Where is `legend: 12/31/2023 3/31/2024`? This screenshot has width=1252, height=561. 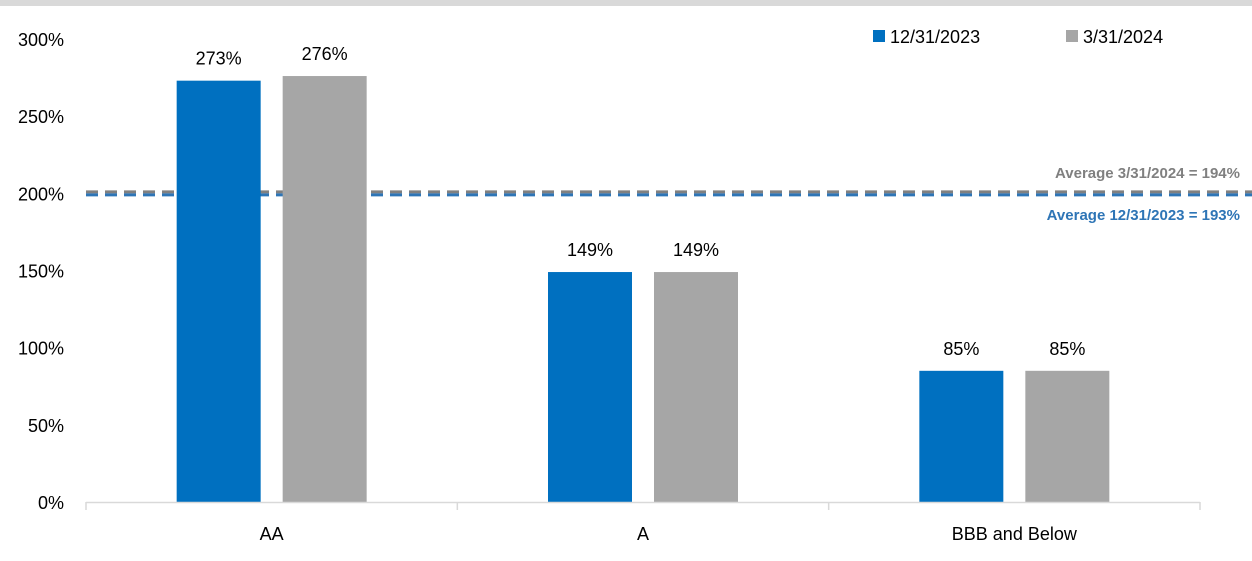 legend: 12/31/2023 3/31/2024 is located at coordinates (1018, 37).